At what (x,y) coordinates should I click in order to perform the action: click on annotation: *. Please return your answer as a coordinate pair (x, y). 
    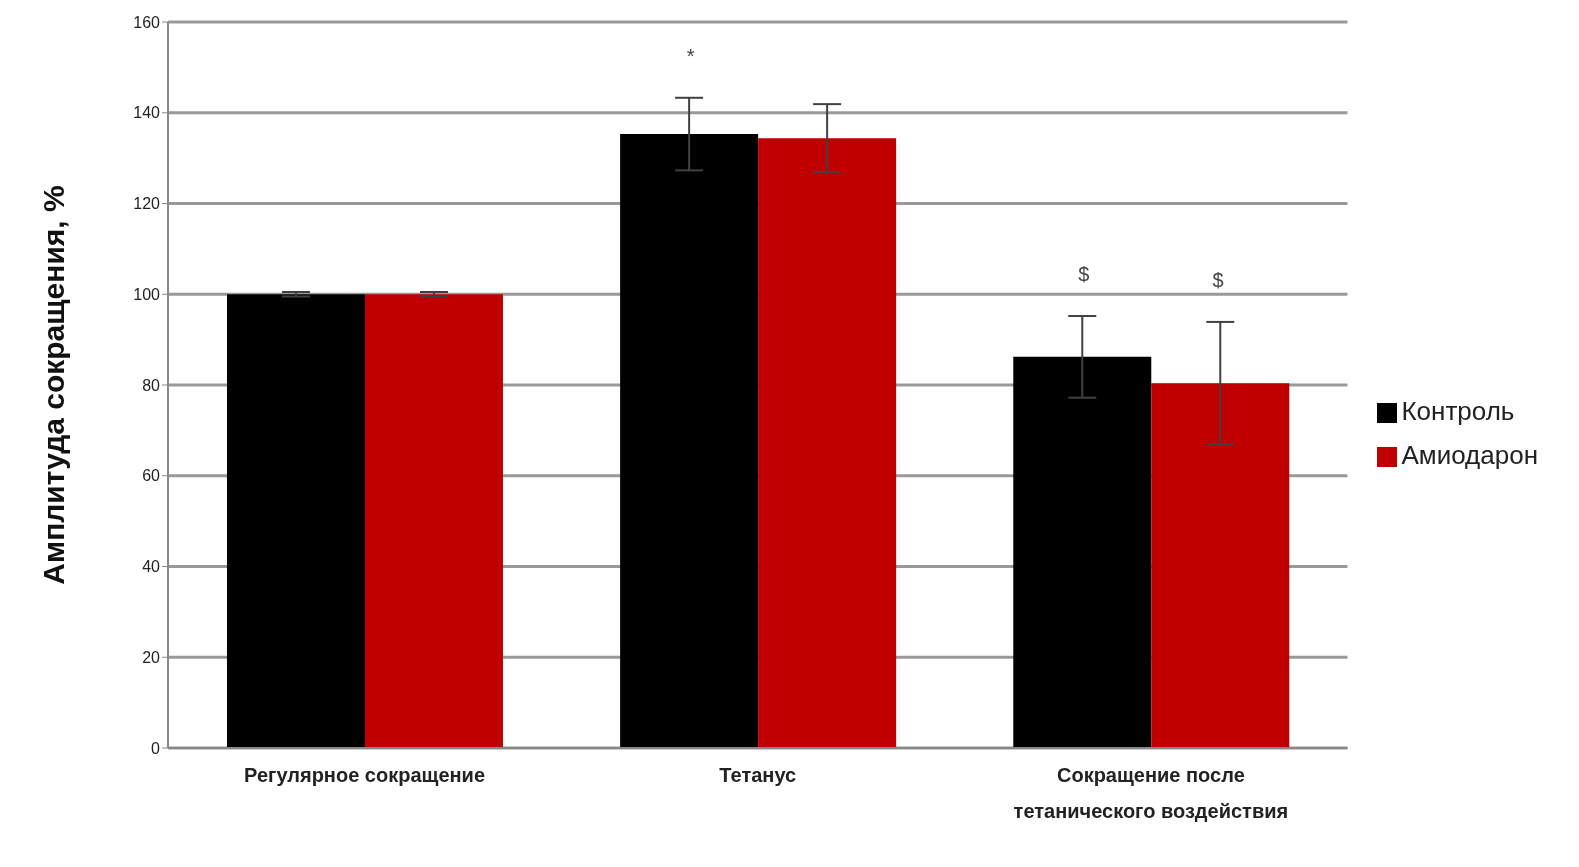
    Looking at the image, I should click on (690, 55).